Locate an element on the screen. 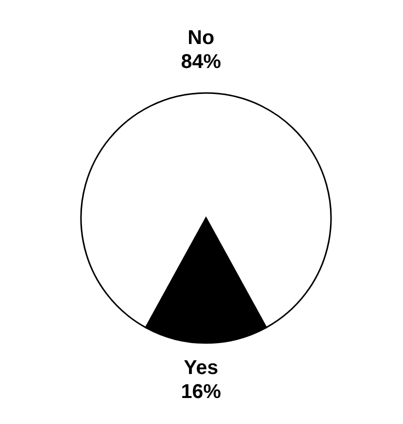 The image size is (403, 424). data-label: 84% is located at coordinates (201, 62).